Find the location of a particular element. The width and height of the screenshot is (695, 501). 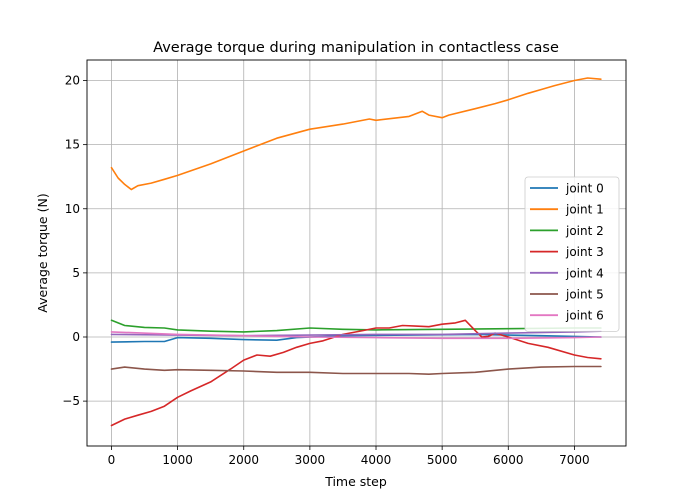

x-tick-label: 1000 is located at coordinates (177, 460).